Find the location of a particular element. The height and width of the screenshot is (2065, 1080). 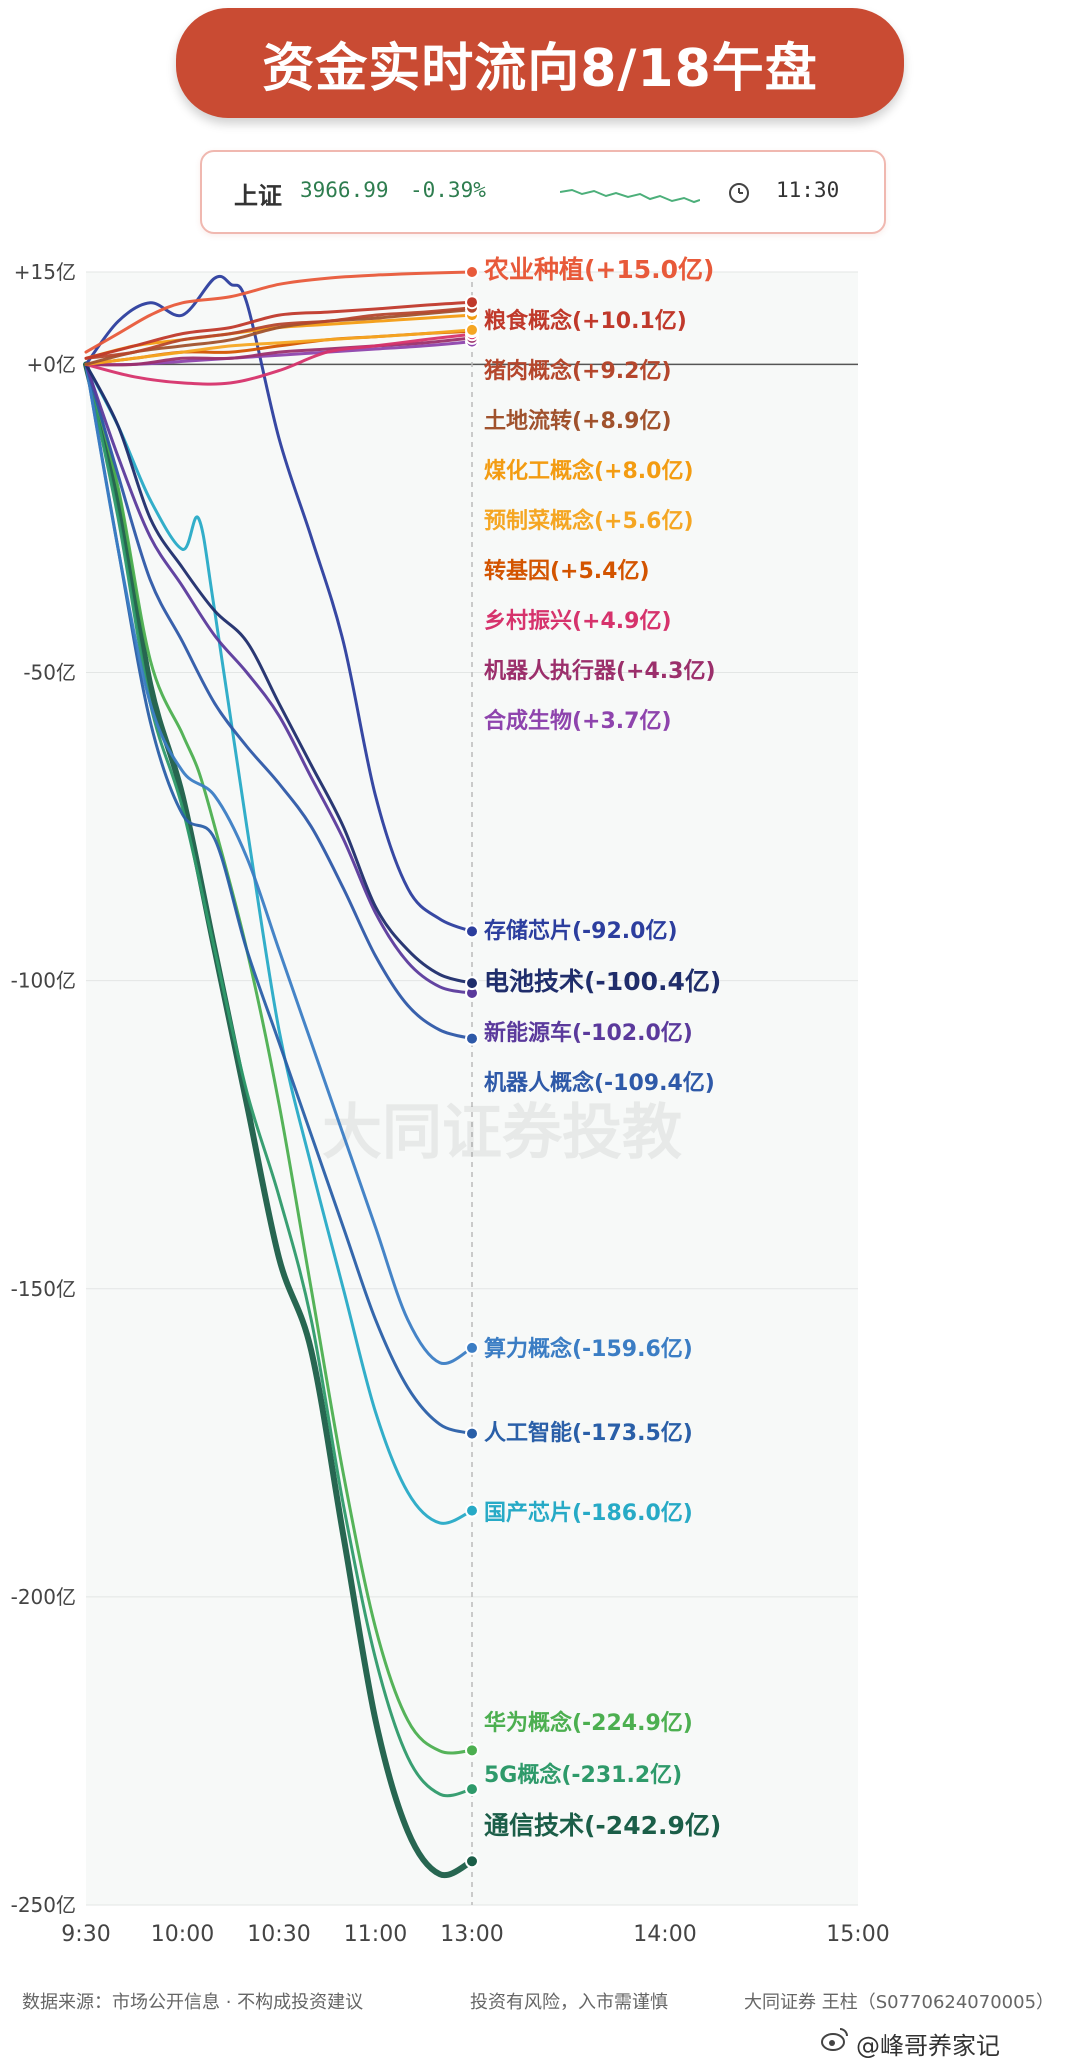

x-tick-label: 10:00 is located at coordinates (182, 1934).